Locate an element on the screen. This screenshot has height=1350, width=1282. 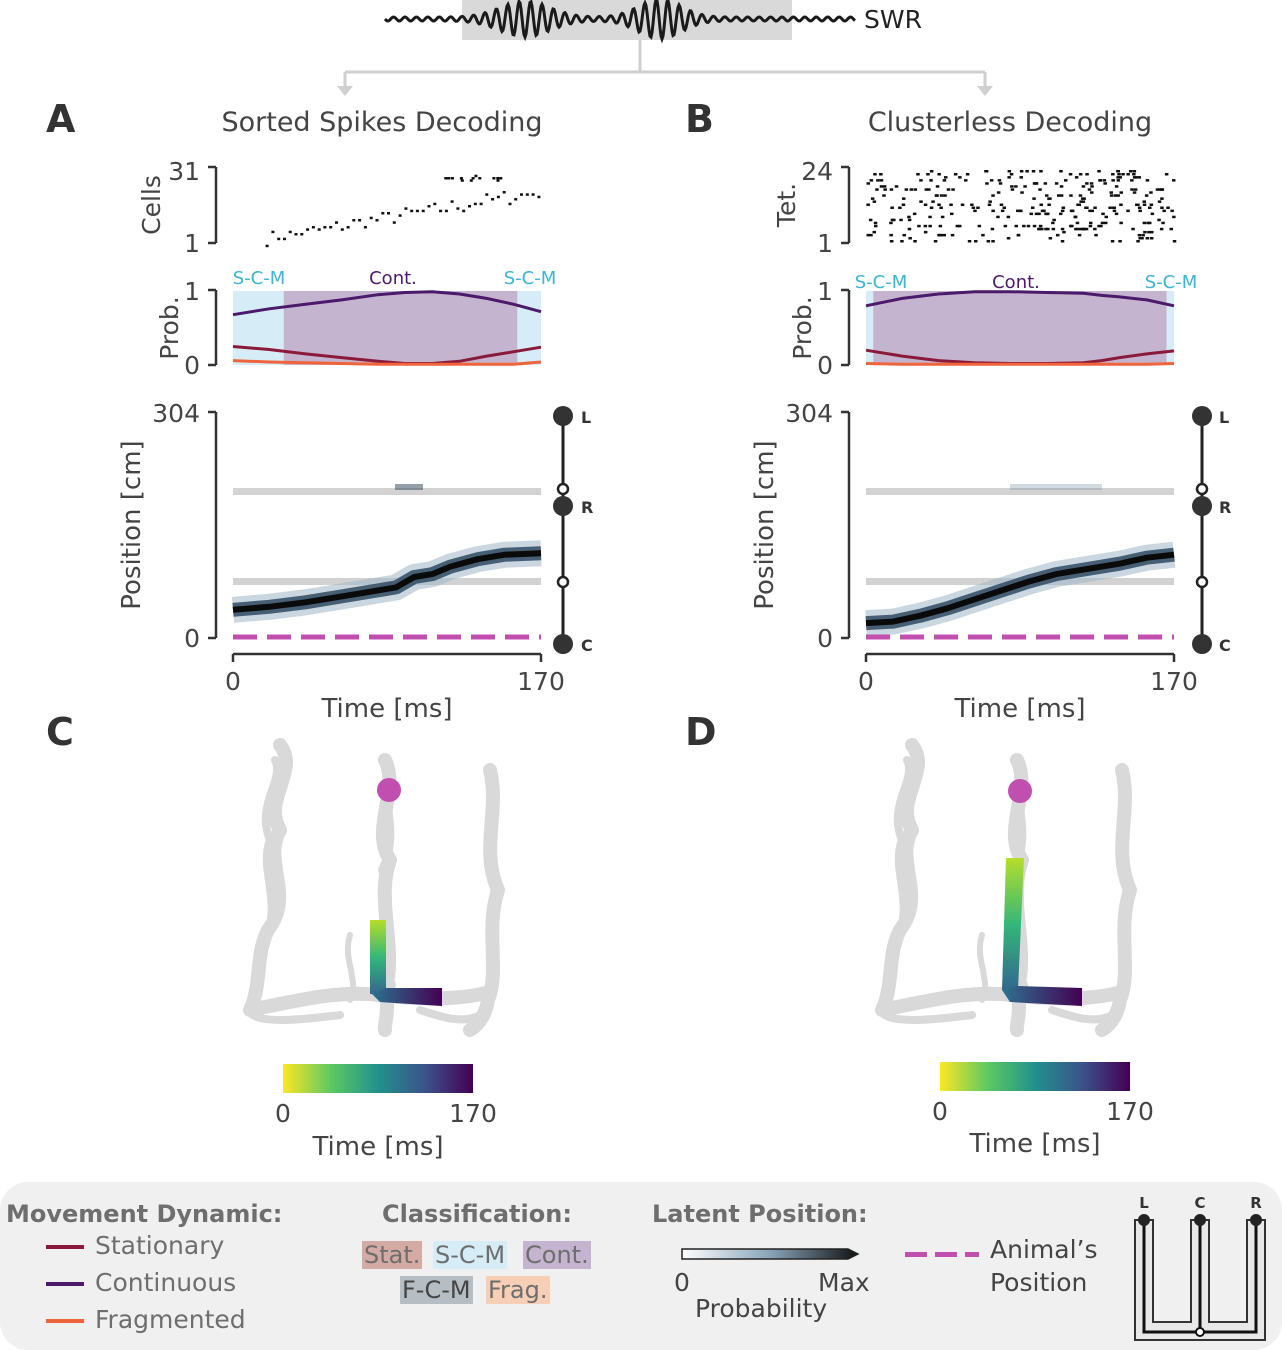
pos-a-xmax: 170 is located at coordinates (541, 681).